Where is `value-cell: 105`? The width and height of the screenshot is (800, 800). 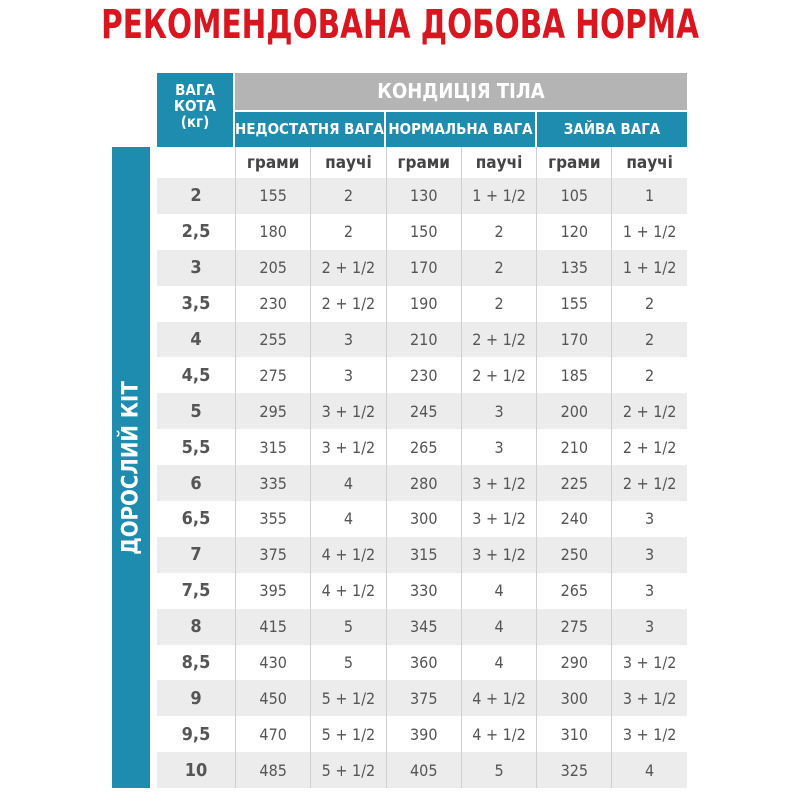
value-cell: 105 is located at coordinates (573, 196).